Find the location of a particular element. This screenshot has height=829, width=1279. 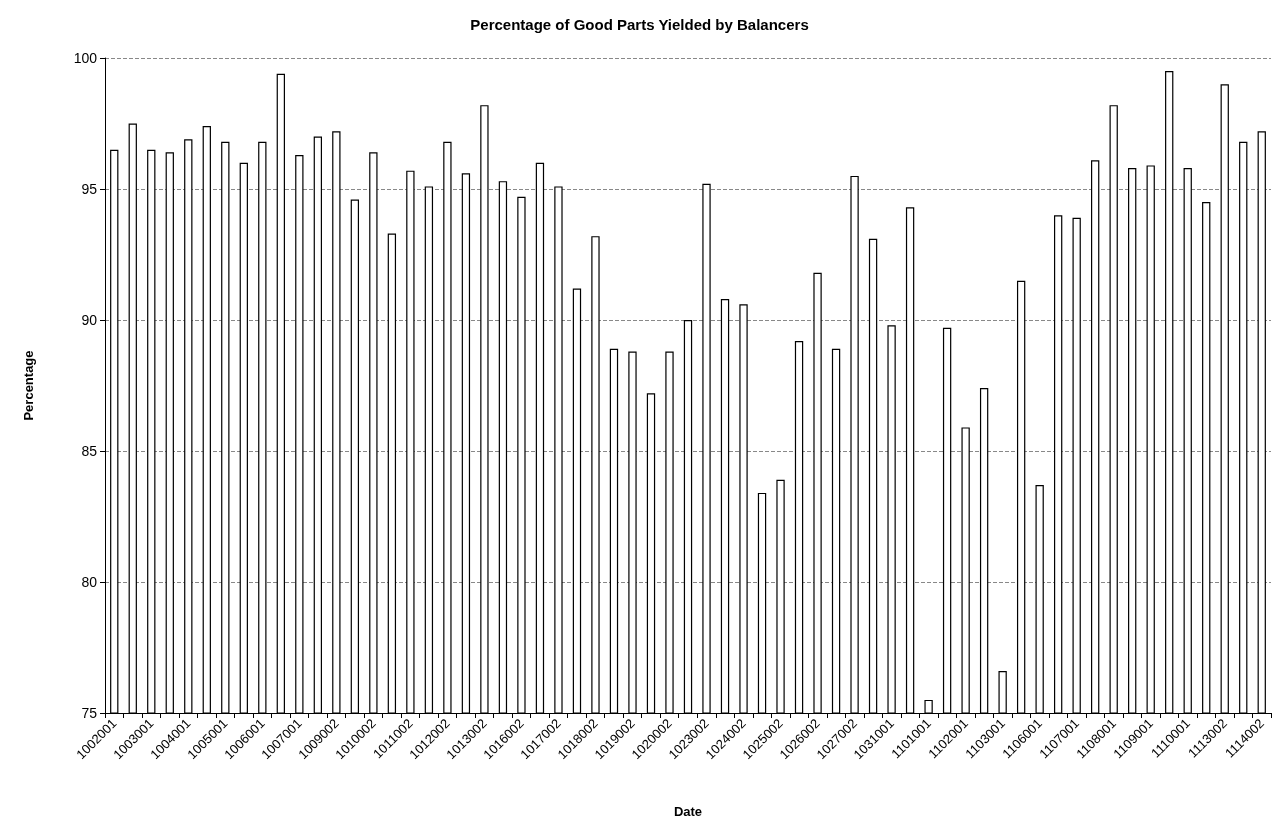

y-tick-label: 100 is located at coordinates (85, 58).